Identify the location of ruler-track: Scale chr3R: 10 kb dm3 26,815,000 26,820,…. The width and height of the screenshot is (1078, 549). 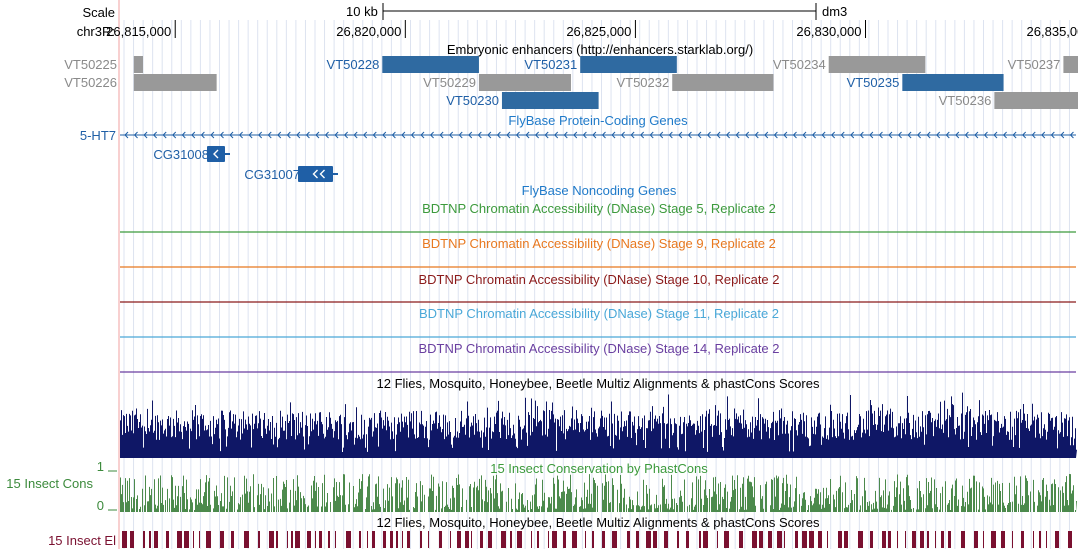
(577, 21).